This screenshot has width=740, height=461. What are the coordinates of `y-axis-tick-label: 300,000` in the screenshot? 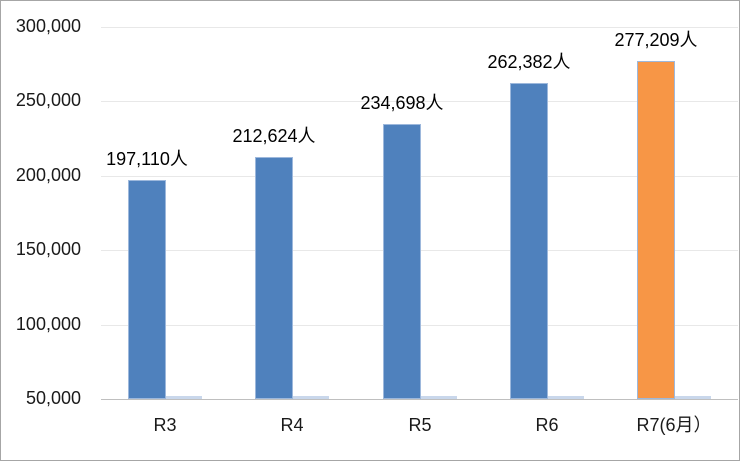 It's located at (48, 26).